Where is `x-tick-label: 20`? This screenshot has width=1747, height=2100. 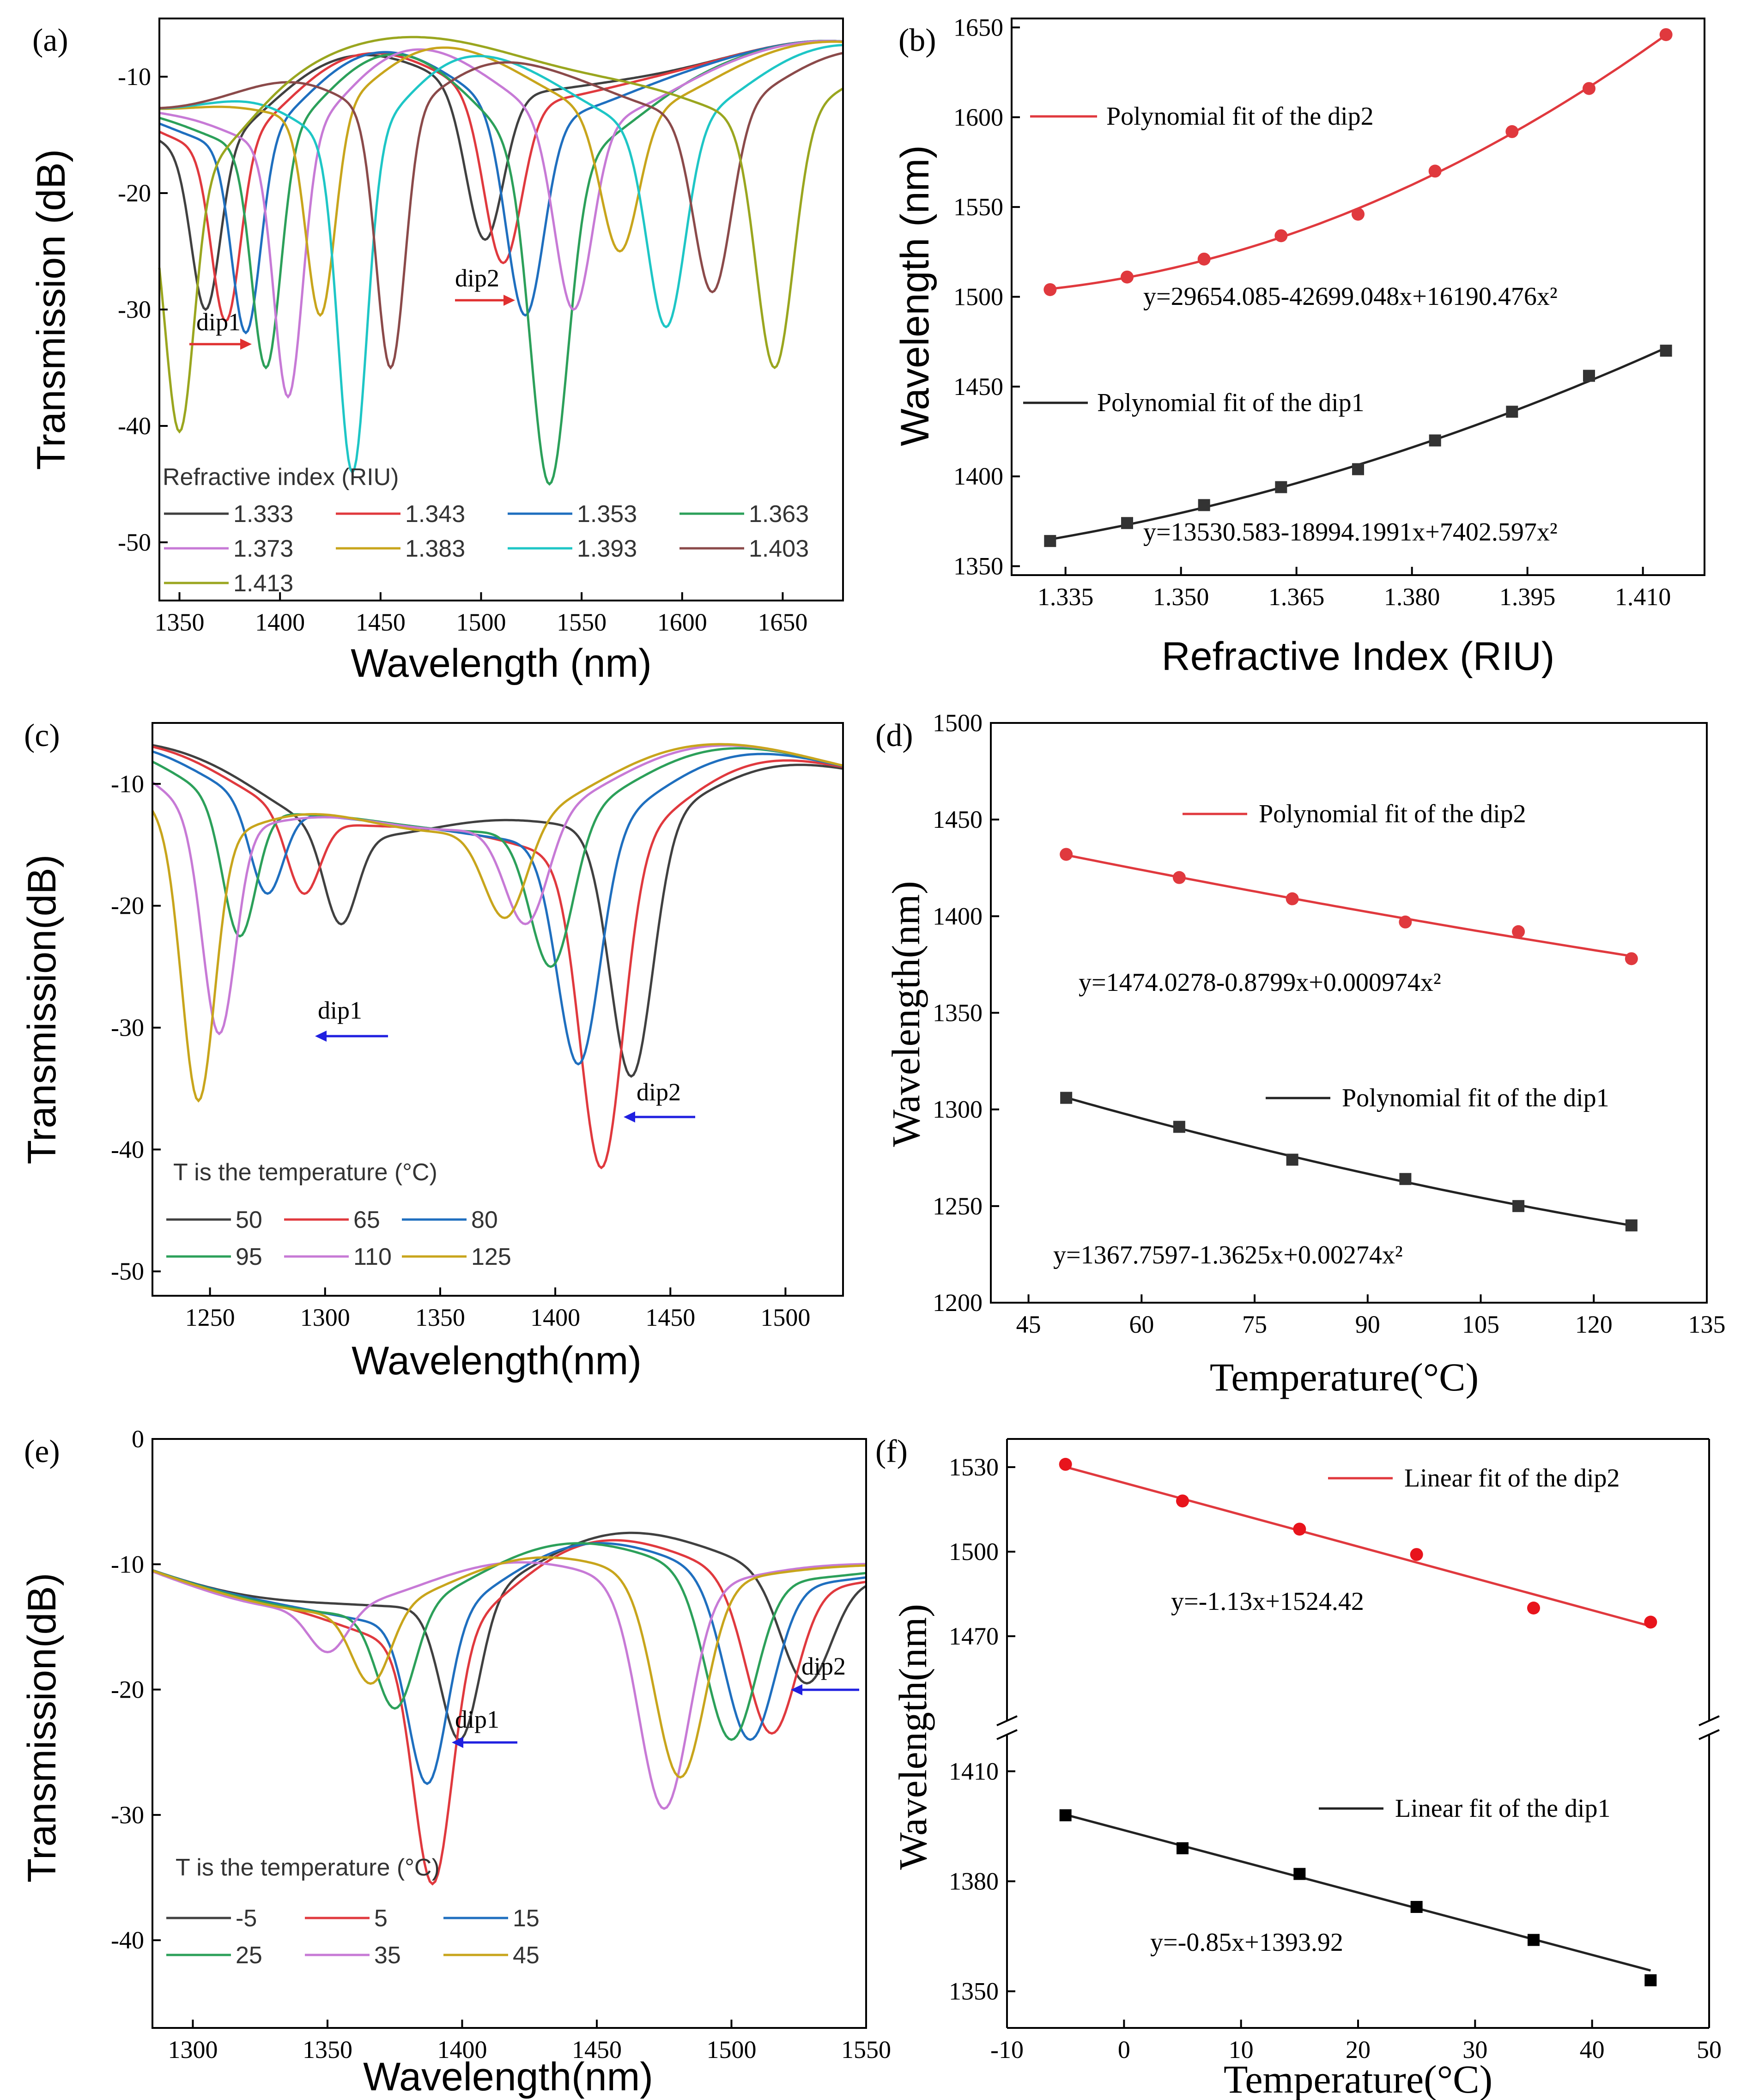
x-tick-label: 20 is located at coordinates (1358, 2050).